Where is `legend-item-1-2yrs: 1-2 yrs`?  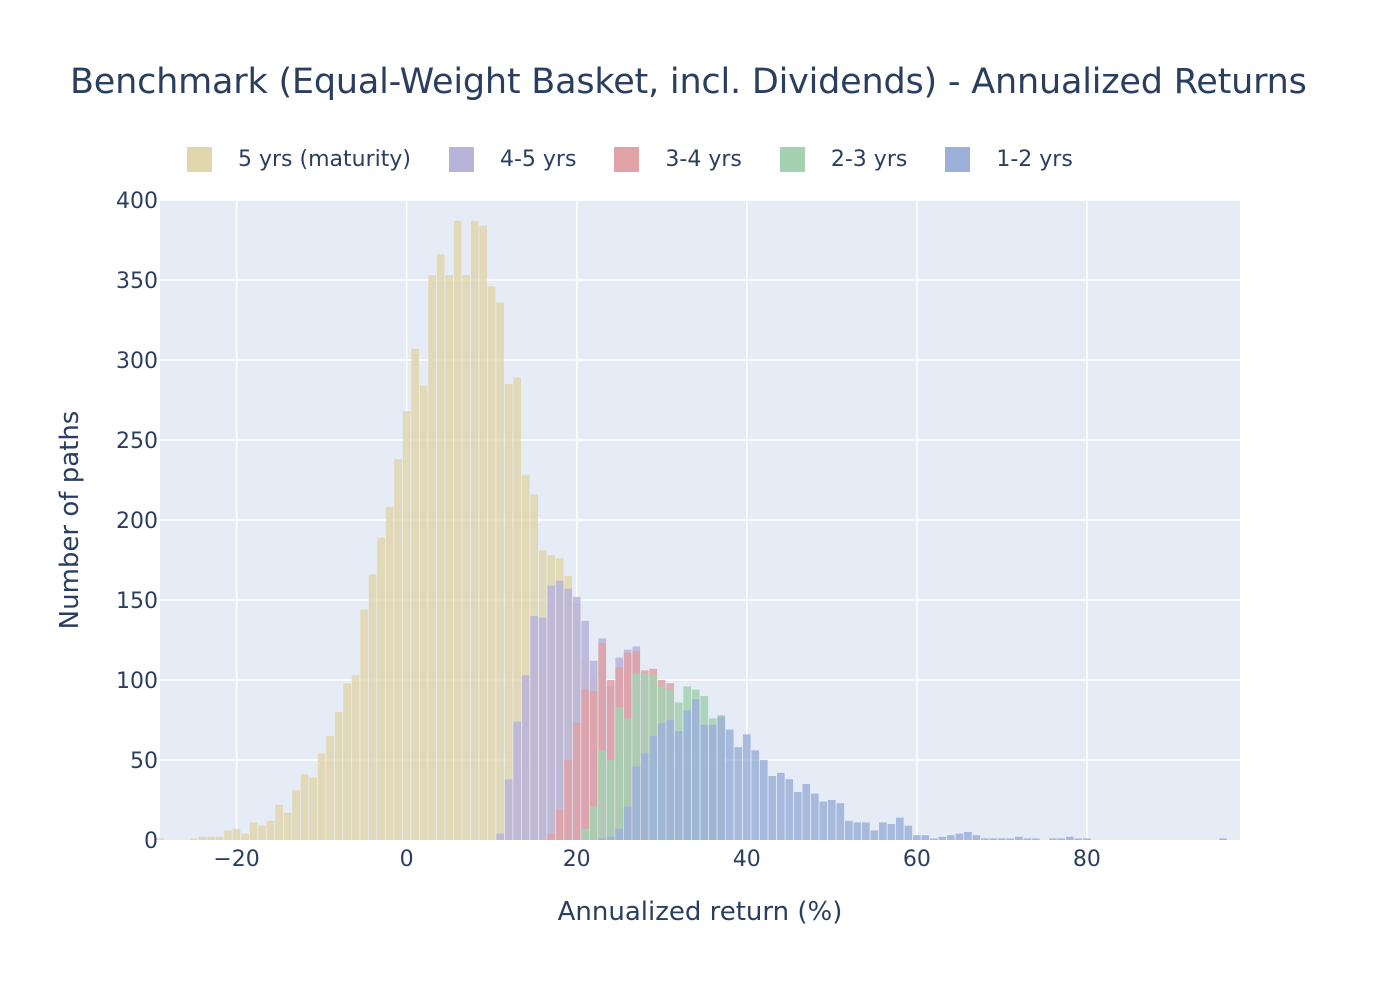
legend-item-1-2yrs: 1-2 yrs is located at coordinates (1009, 159).